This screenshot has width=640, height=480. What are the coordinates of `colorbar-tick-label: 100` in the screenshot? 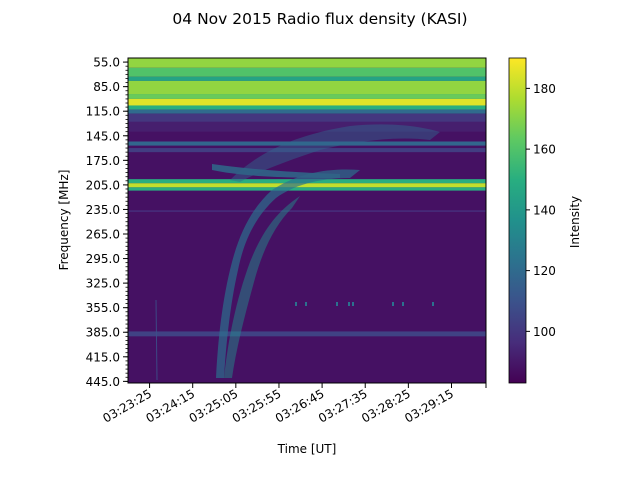 It's located at (544, 332).